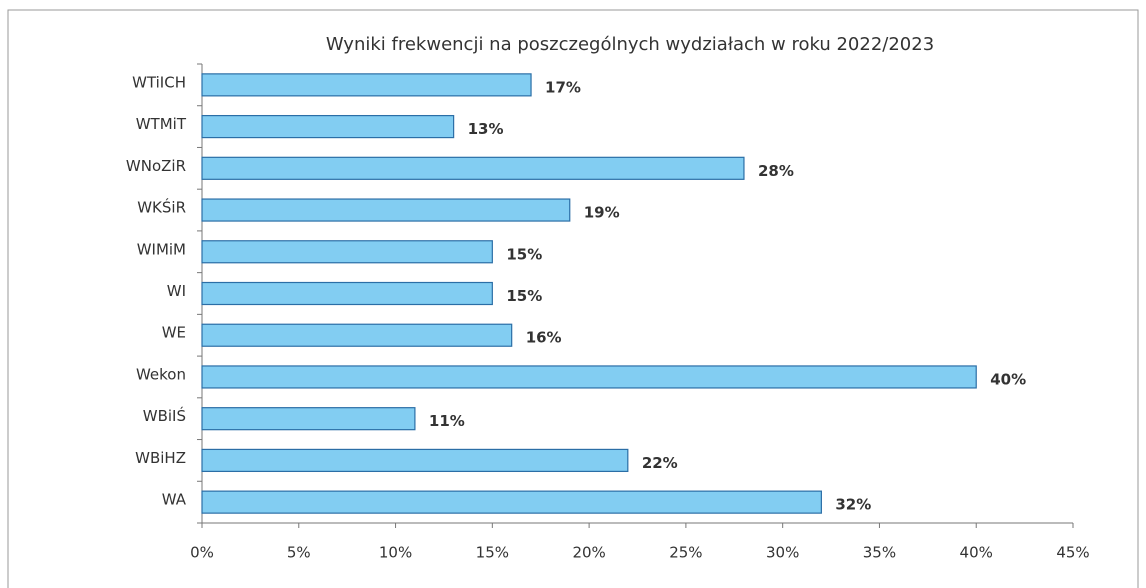  What do you see at coordinates (1008, 379) in the screenshot?
I see `value-label: 40%` at bounding box center [1008, 379].